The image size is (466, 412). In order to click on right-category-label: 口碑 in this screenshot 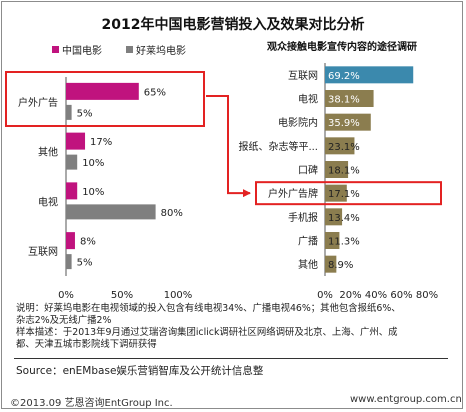, I will do `click(308, 170)`.